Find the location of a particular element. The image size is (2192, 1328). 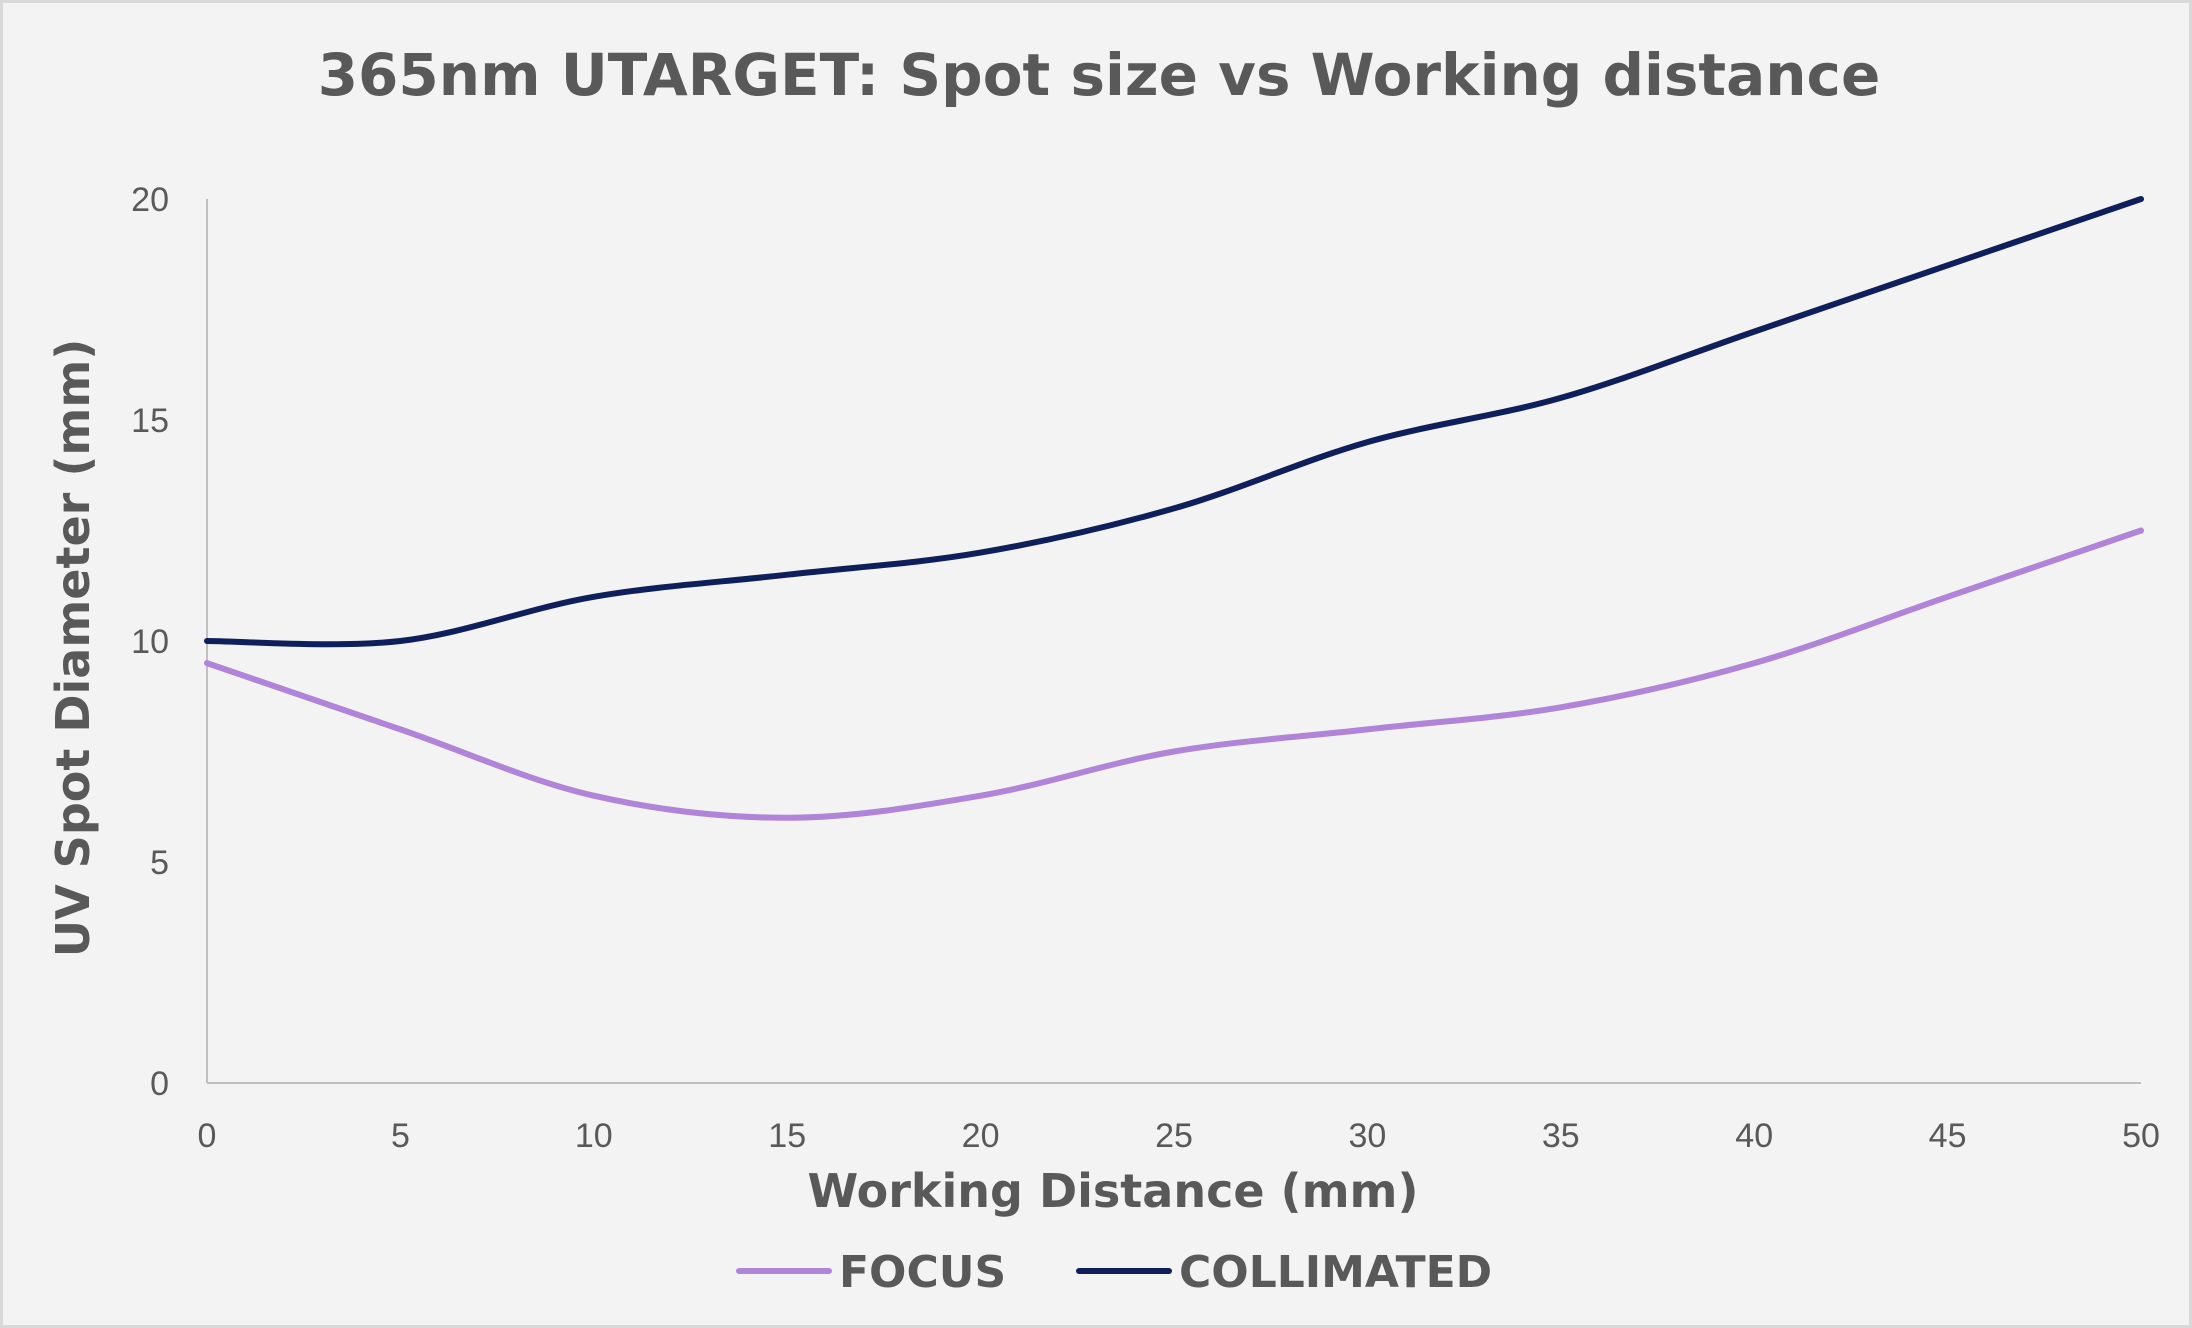

x-tick-label: 25 is located at coordinates (1174, 1136).